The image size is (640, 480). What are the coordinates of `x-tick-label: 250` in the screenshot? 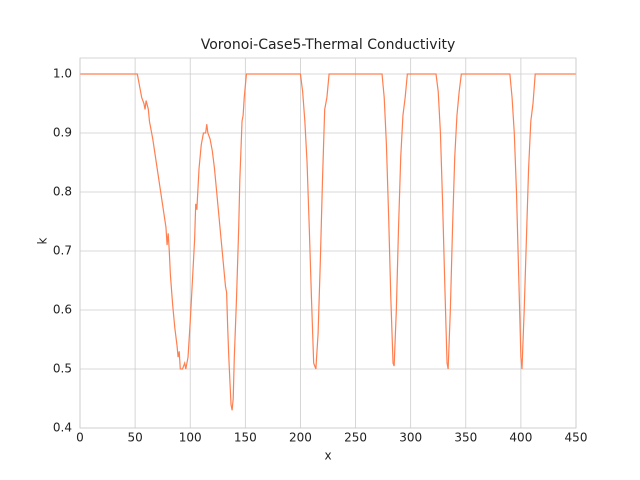 It's located at (355, 438).